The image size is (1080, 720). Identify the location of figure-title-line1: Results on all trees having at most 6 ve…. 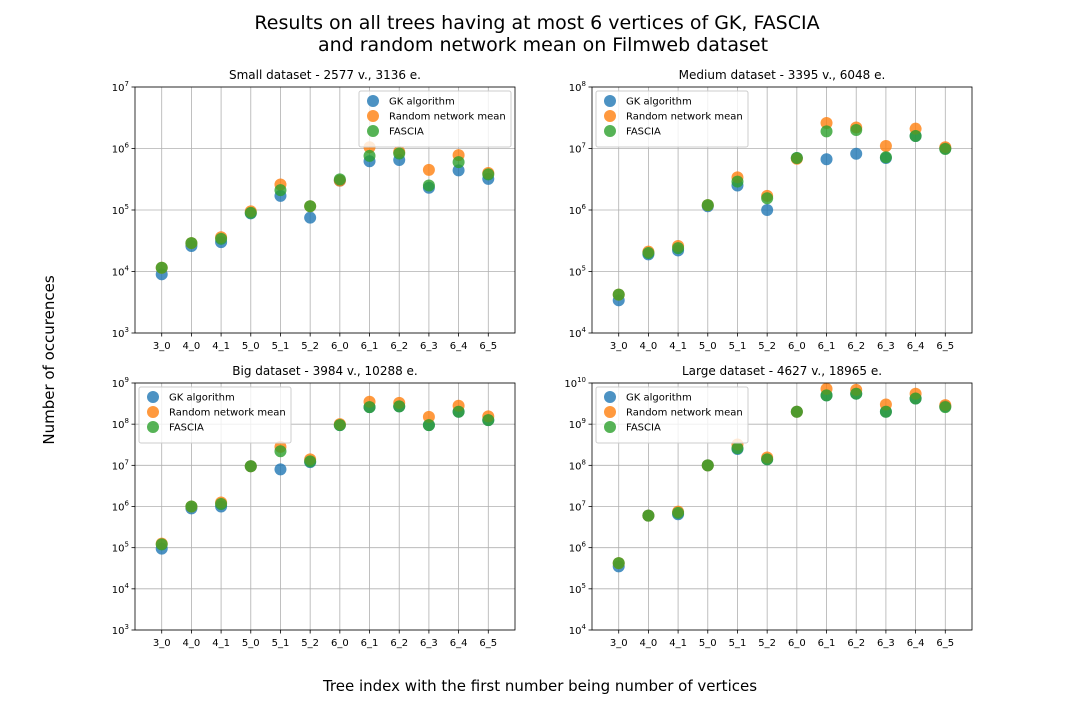
(536, 23).